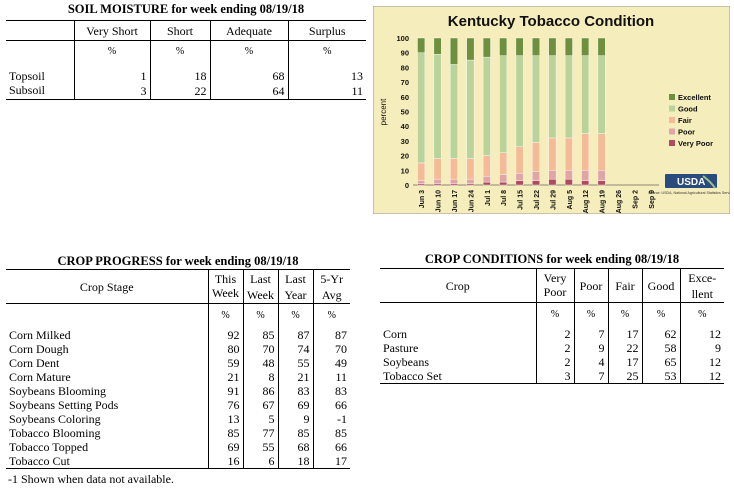  I want to click on row-label: Corn Mature, so click(107, 377).